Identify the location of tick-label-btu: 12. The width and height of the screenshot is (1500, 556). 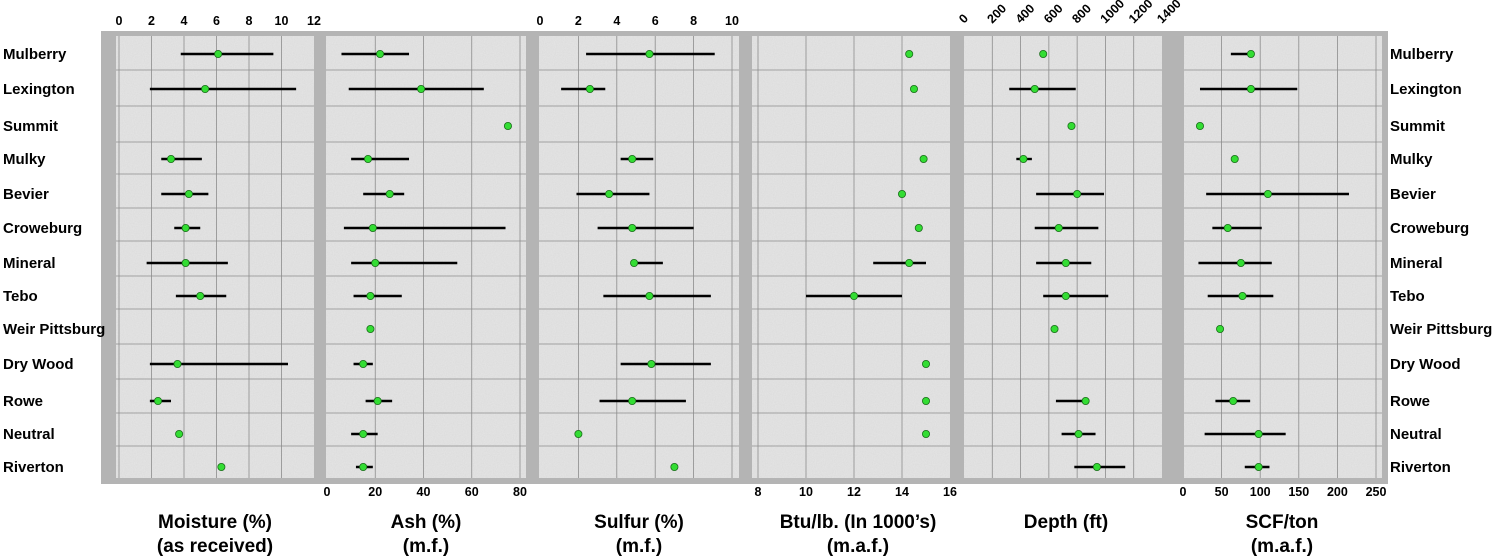
(854, 492).